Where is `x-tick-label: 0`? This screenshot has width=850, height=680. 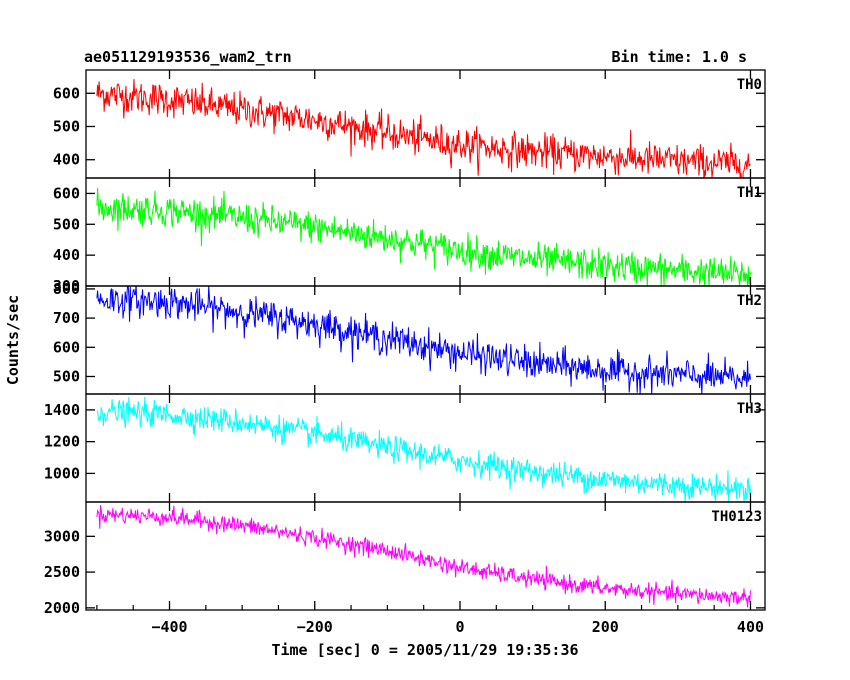 x-tick-label: 0 is located at coordinates (459, 627).